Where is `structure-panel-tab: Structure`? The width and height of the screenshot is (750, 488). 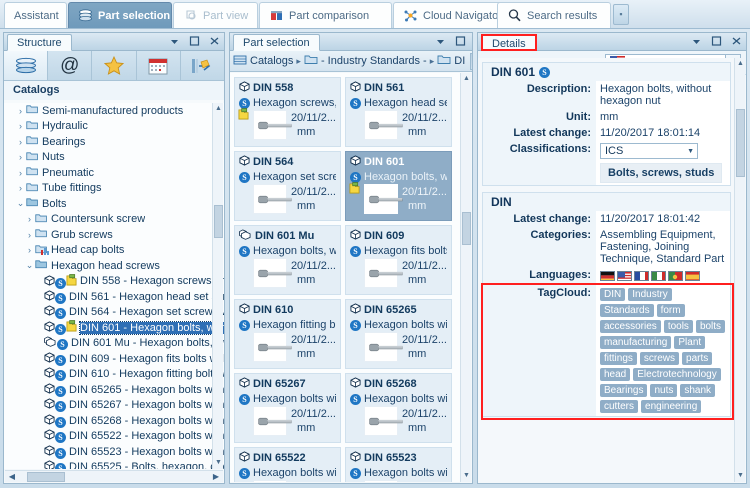
structure-panel-tab: Structure is located at coordinates (39, 42).